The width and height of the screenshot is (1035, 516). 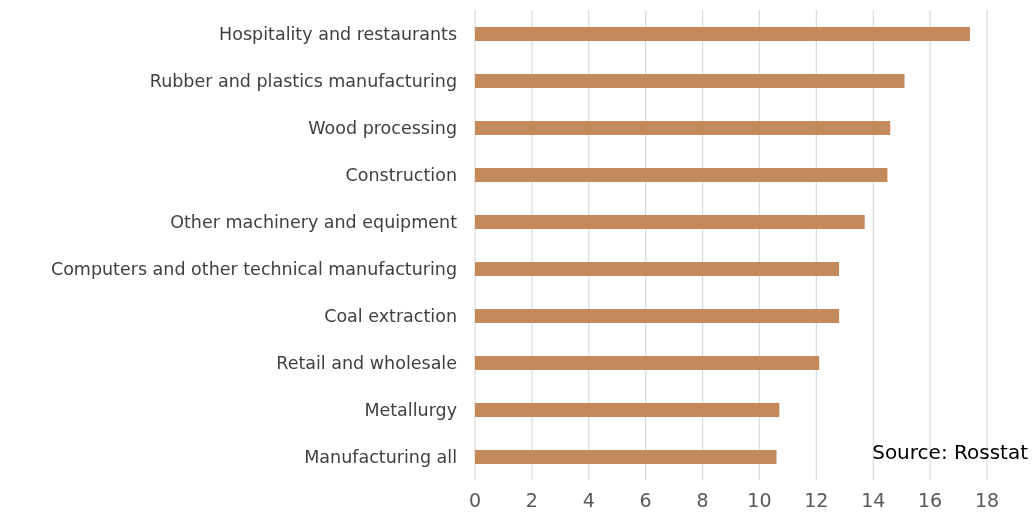 What do you see at coordinates (380, 456) in the screenshot?
I see `y-tick-label: Manufacturing all` at bounding box center [380, 456].